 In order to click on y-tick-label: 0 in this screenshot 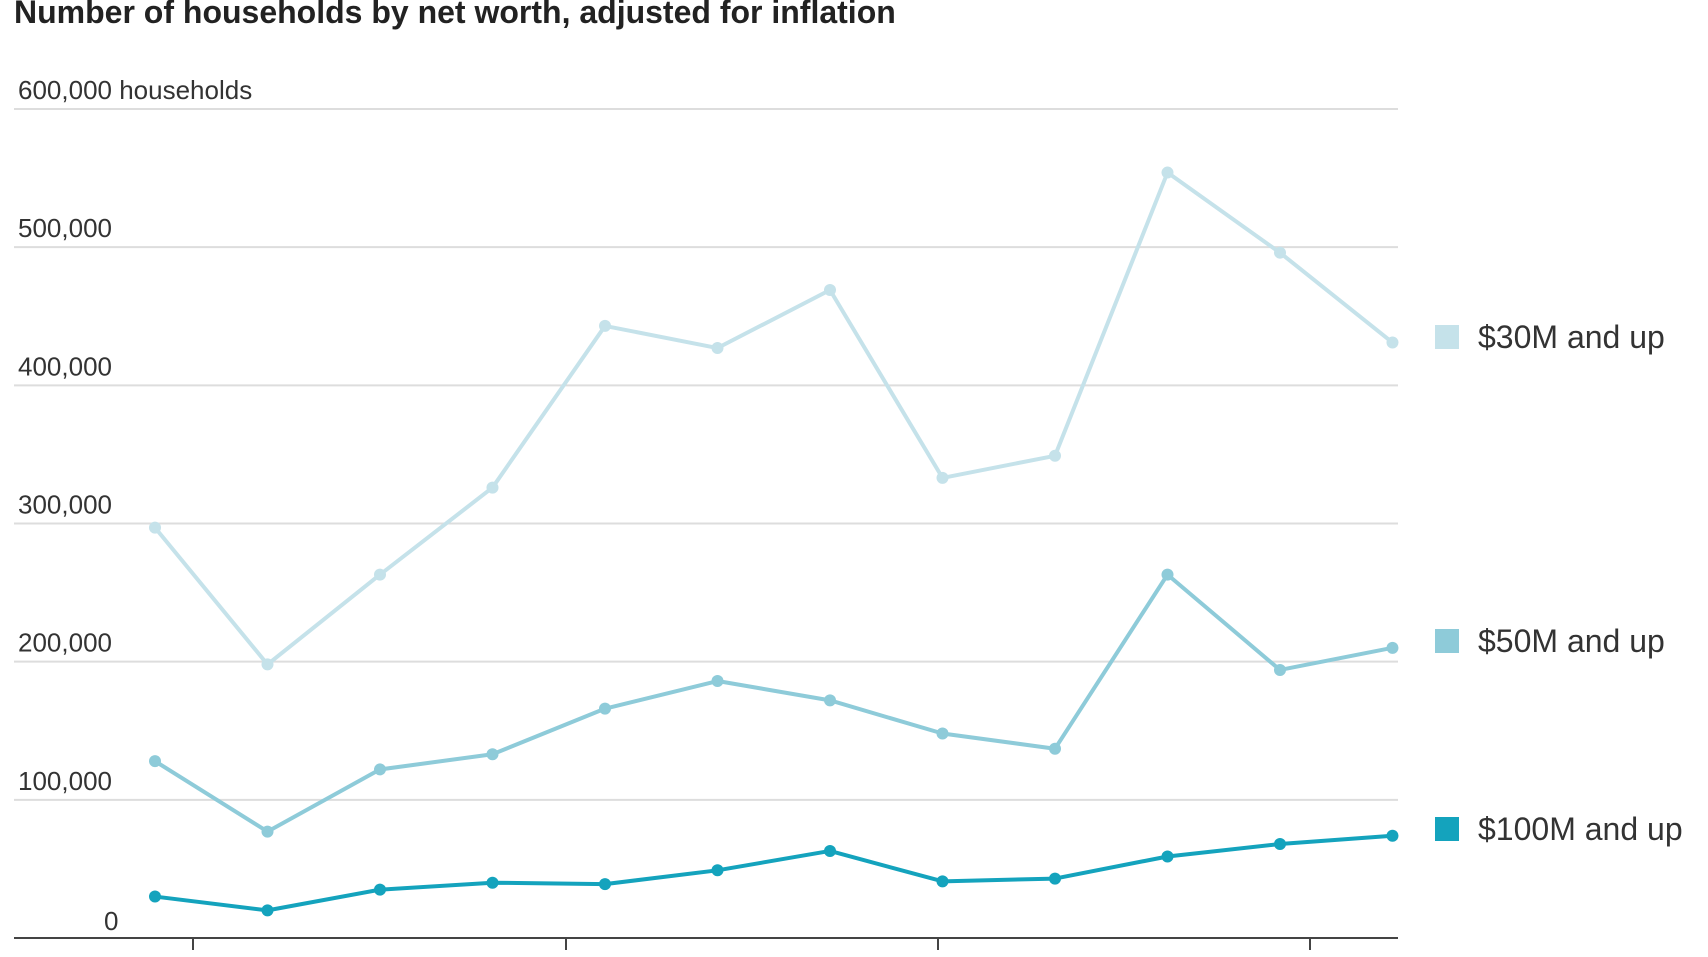, I will do `click(111, 921)`.